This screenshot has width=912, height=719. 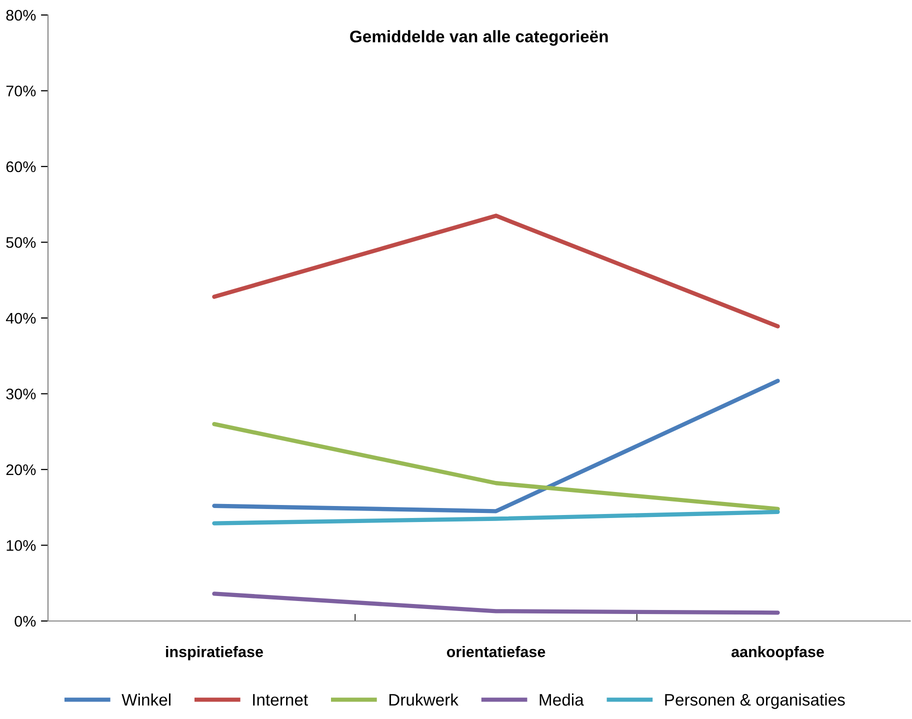 What do you see at coordinates (21, 91) in the screenshot?
I see `y-tick-label: 70%` at bounding box center [21, 91].